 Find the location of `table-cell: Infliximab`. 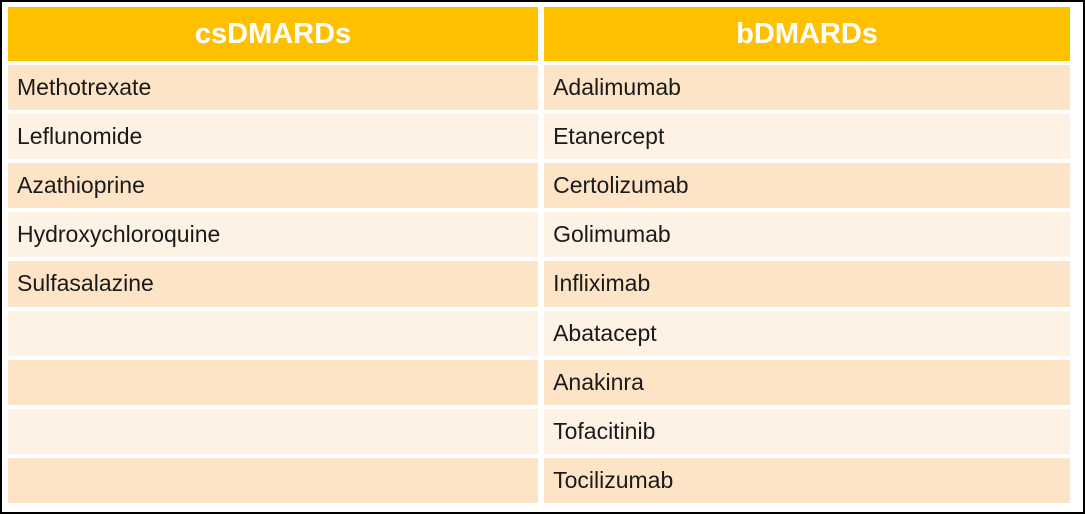

table-cell: Infliximab is located at coordinates (807, 284).